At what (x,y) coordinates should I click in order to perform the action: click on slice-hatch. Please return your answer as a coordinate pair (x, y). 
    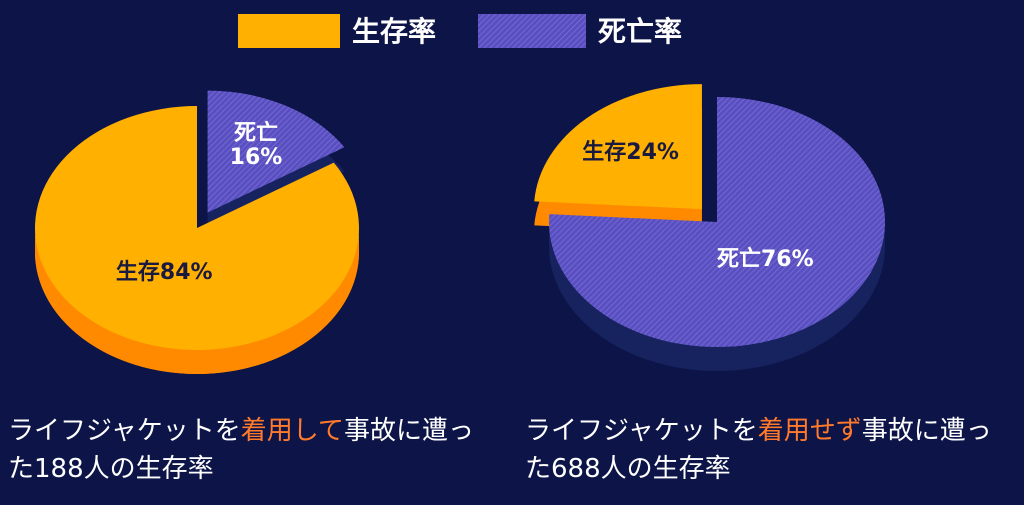
    Looking at the image, I should click on (276, 151).